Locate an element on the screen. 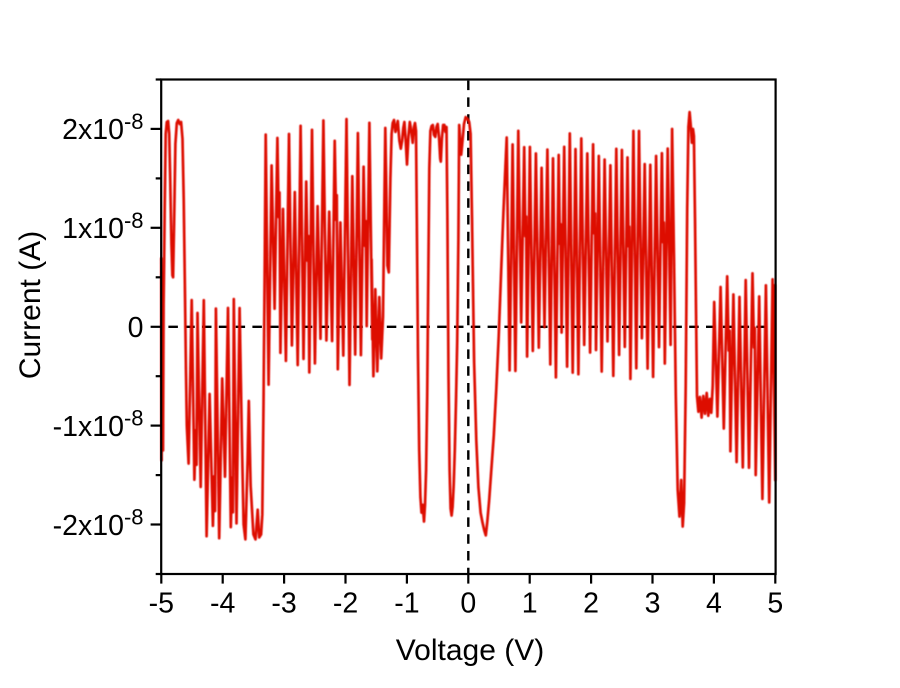  svg-text: Voltage (V) is located at coordinates (470, 650).